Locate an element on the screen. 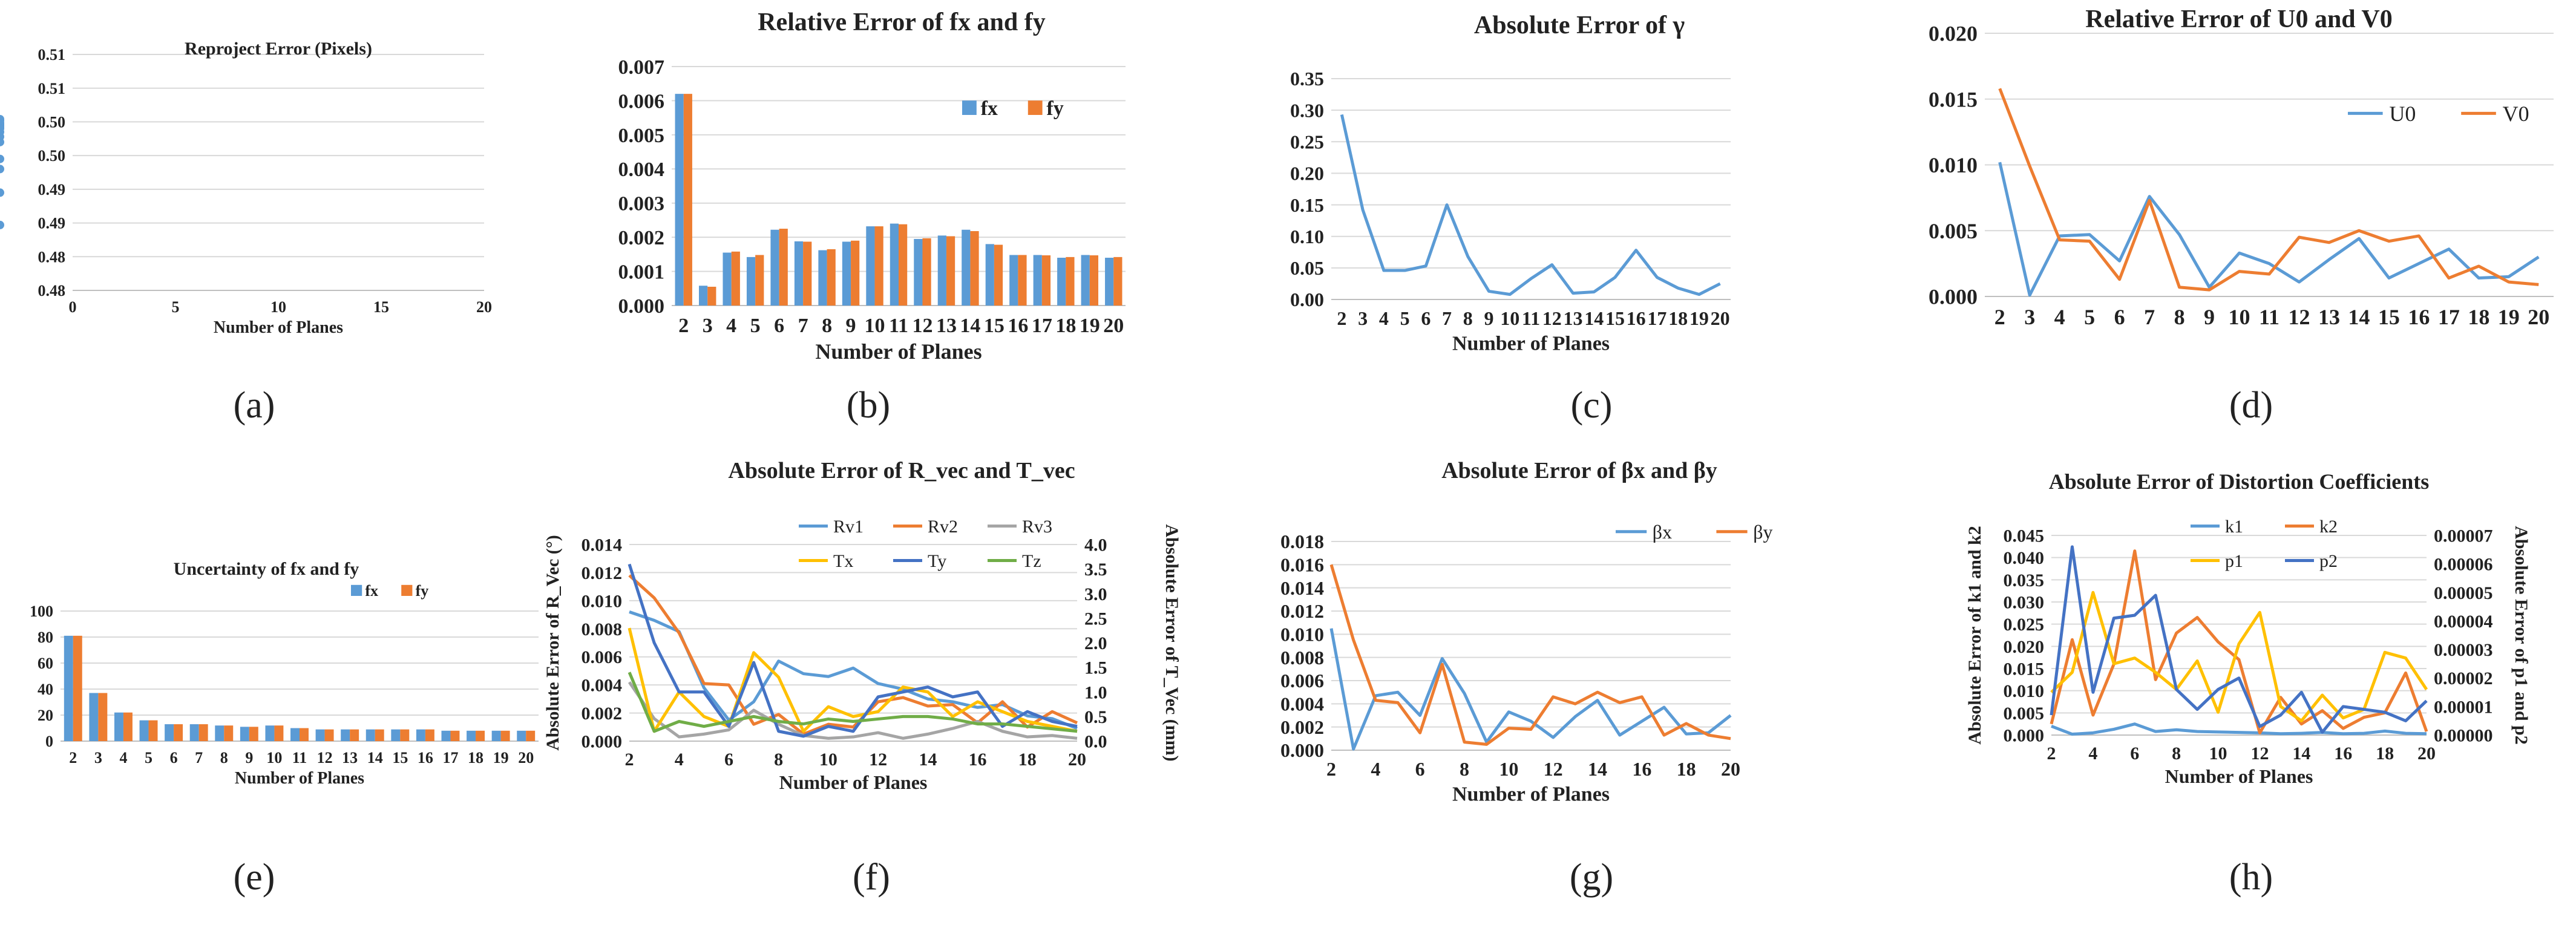 Image resolution: width=2576 pixels, height=945 pixels. legend-label: k2 is located at coordinates (2328, 527).